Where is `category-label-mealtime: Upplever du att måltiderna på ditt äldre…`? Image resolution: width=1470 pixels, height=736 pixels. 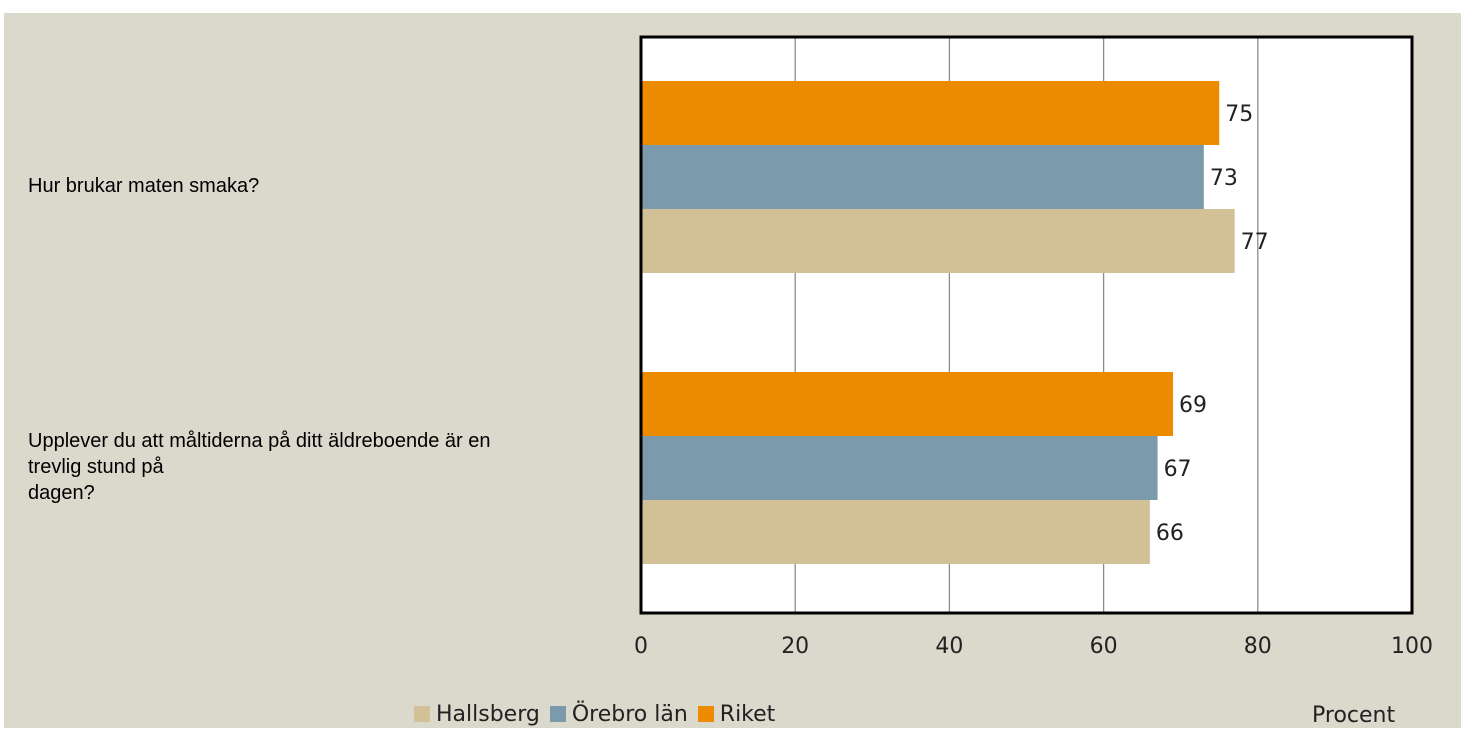
category-label-mealtime: Upplever du att måltiderna på ditt äldre… is located at coordinates (259, 467).